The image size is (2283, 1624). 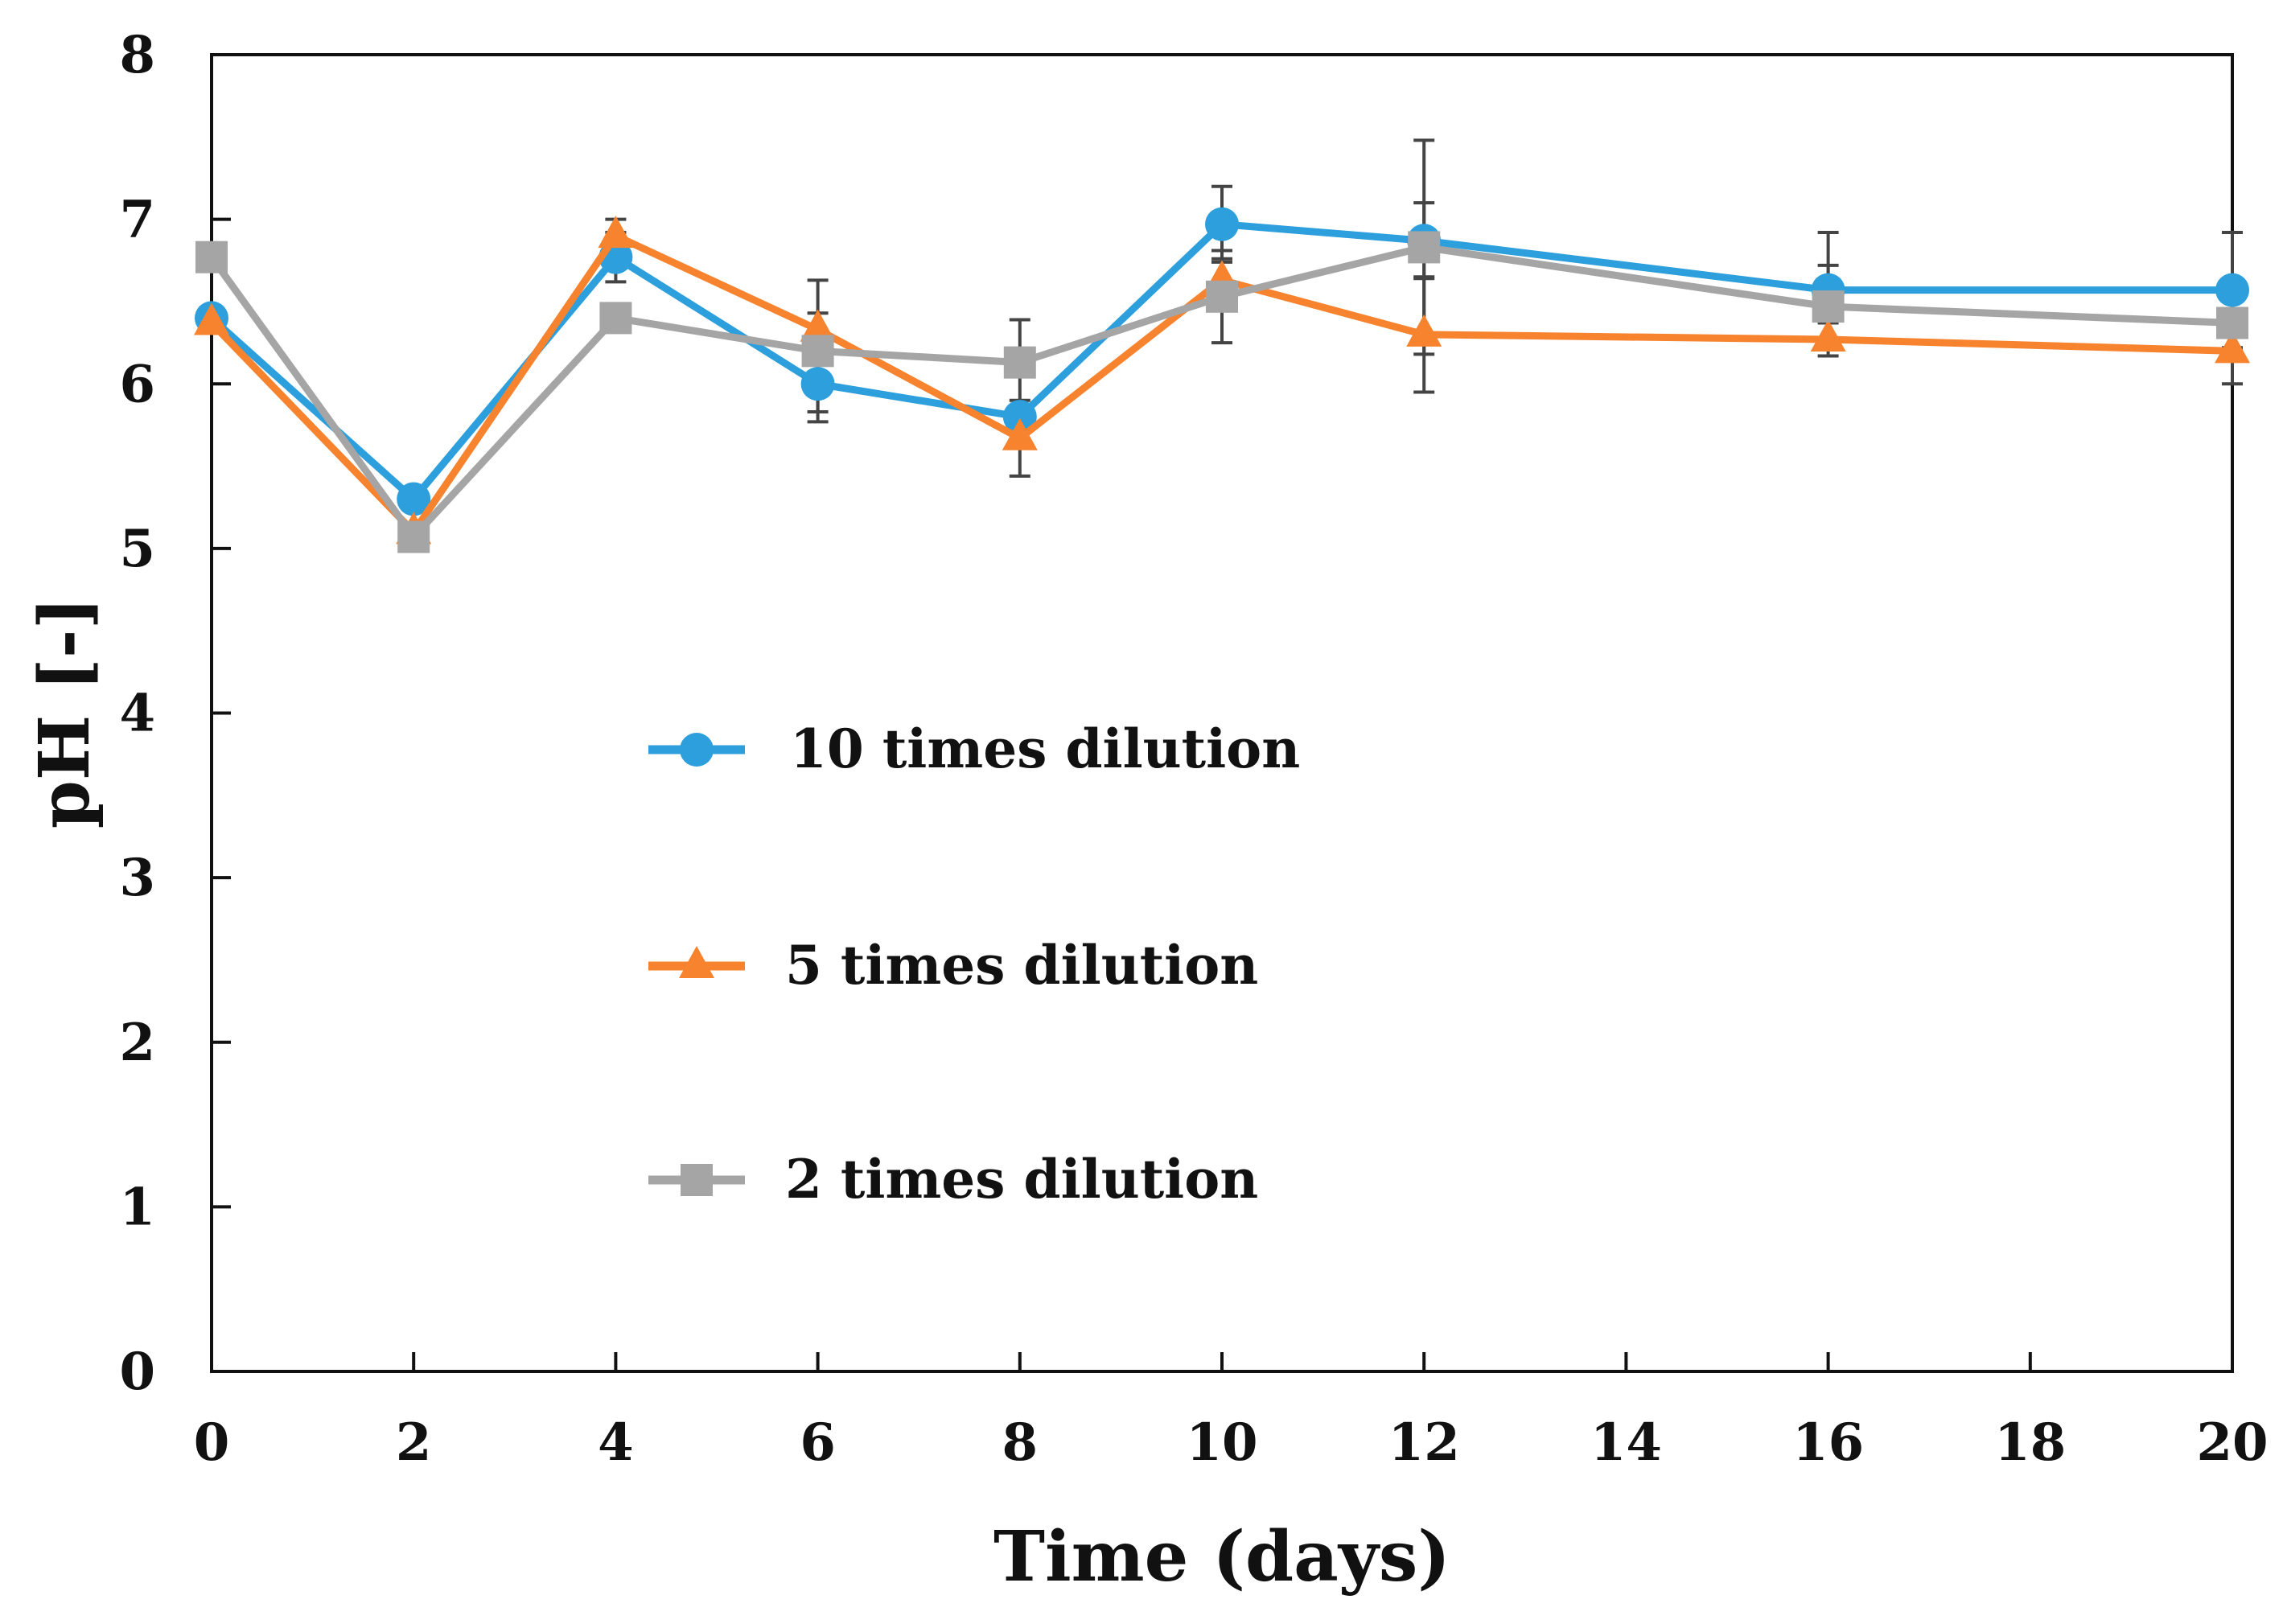 I want to click on x-axis-title: Time (days), so click(x=1221, y=1557).